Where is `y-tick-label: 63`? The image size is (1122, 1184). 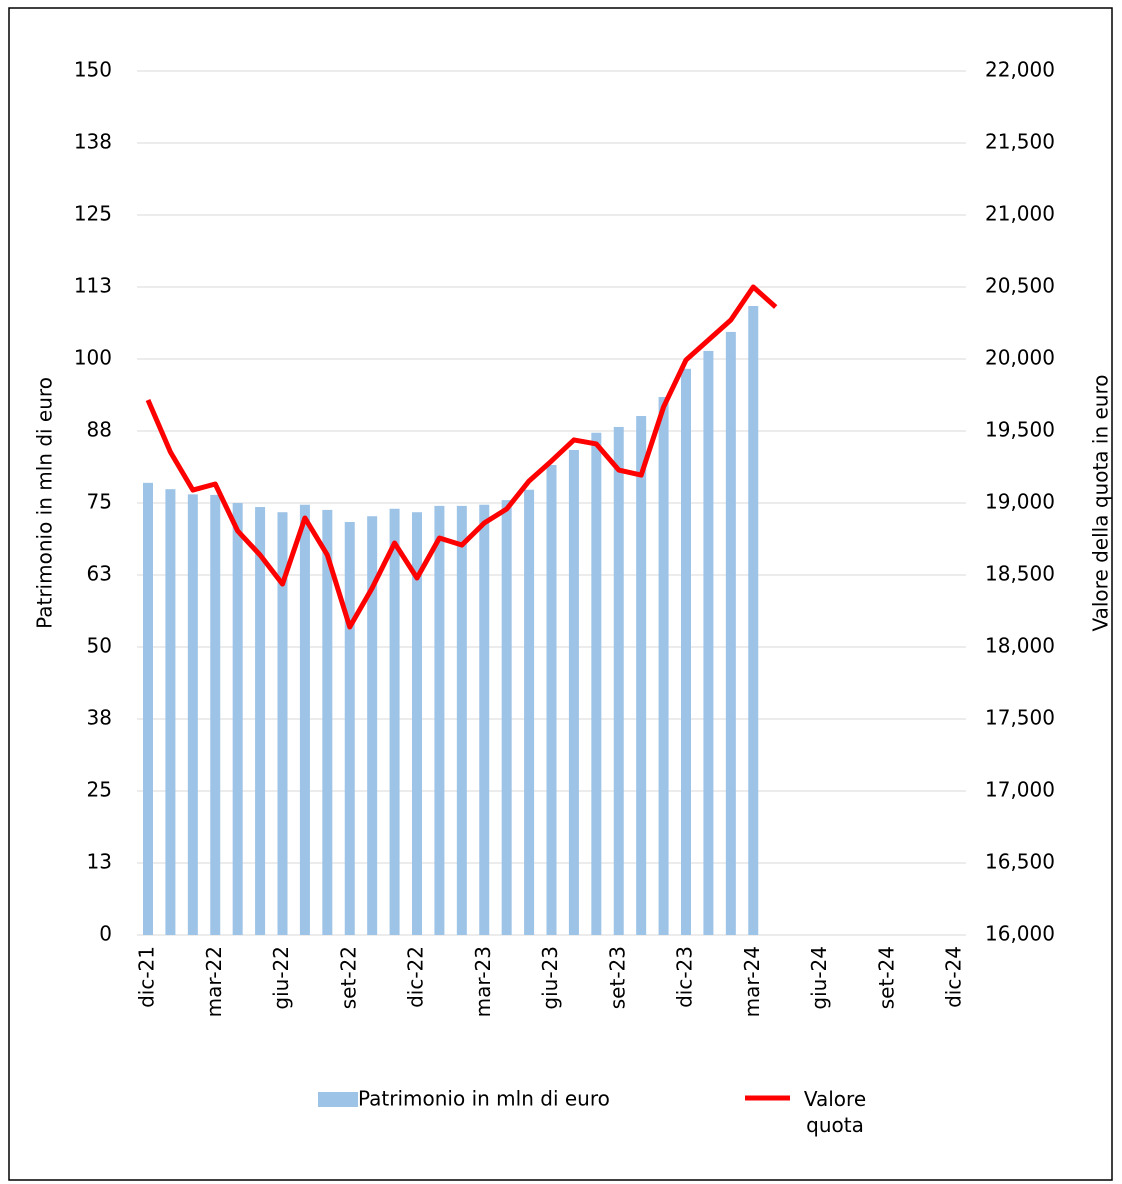 y-tick-label: 63 is located at coordinates (99, 574).